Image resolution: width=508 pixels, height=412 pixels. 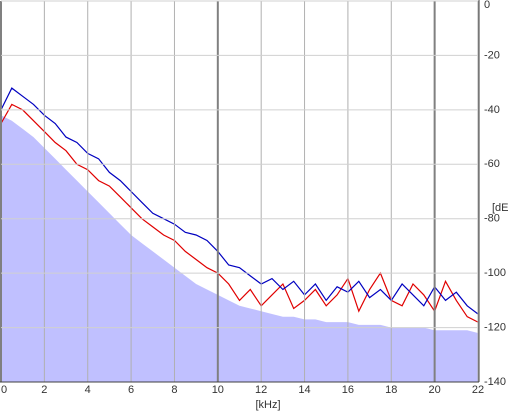 I want to click on y-tick-label: -140, so click(x=495, y=382).